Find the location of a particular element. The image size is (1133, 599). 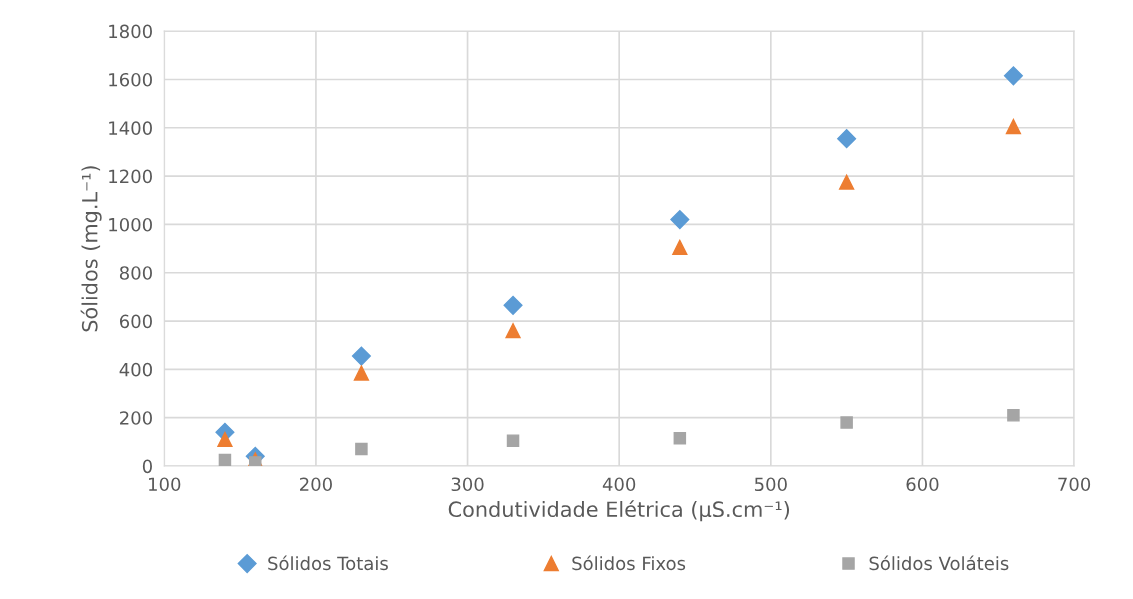

y-tick-label: 1800 is located at coordinates (130, 31).